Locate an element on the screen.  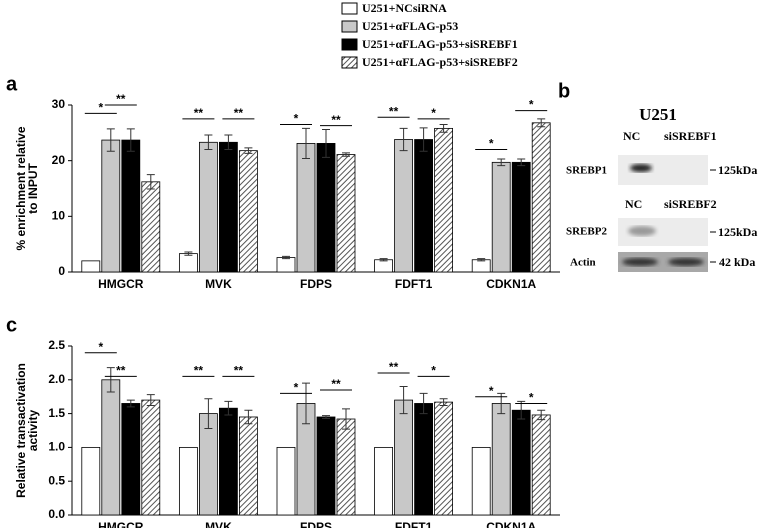
blot-image is located at coordinates (663, 262).